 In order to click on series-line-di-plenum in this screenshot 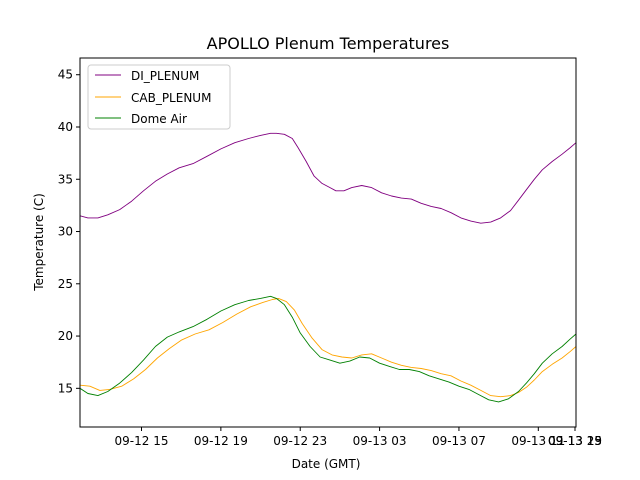, I will do `click(328, 178)`.